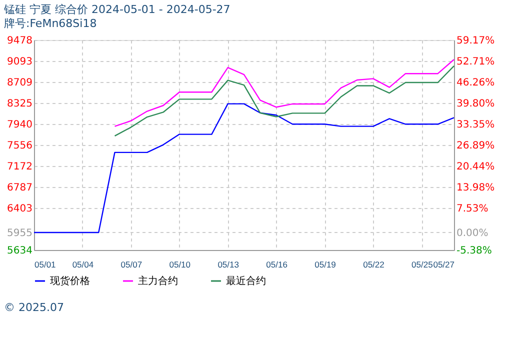 The height and width of the screenshot is (350, 520). What do you see at coordinates (19, 208) in the screenshot?
I see `y-tick-label: 6403` at bounding box center [19, 208].